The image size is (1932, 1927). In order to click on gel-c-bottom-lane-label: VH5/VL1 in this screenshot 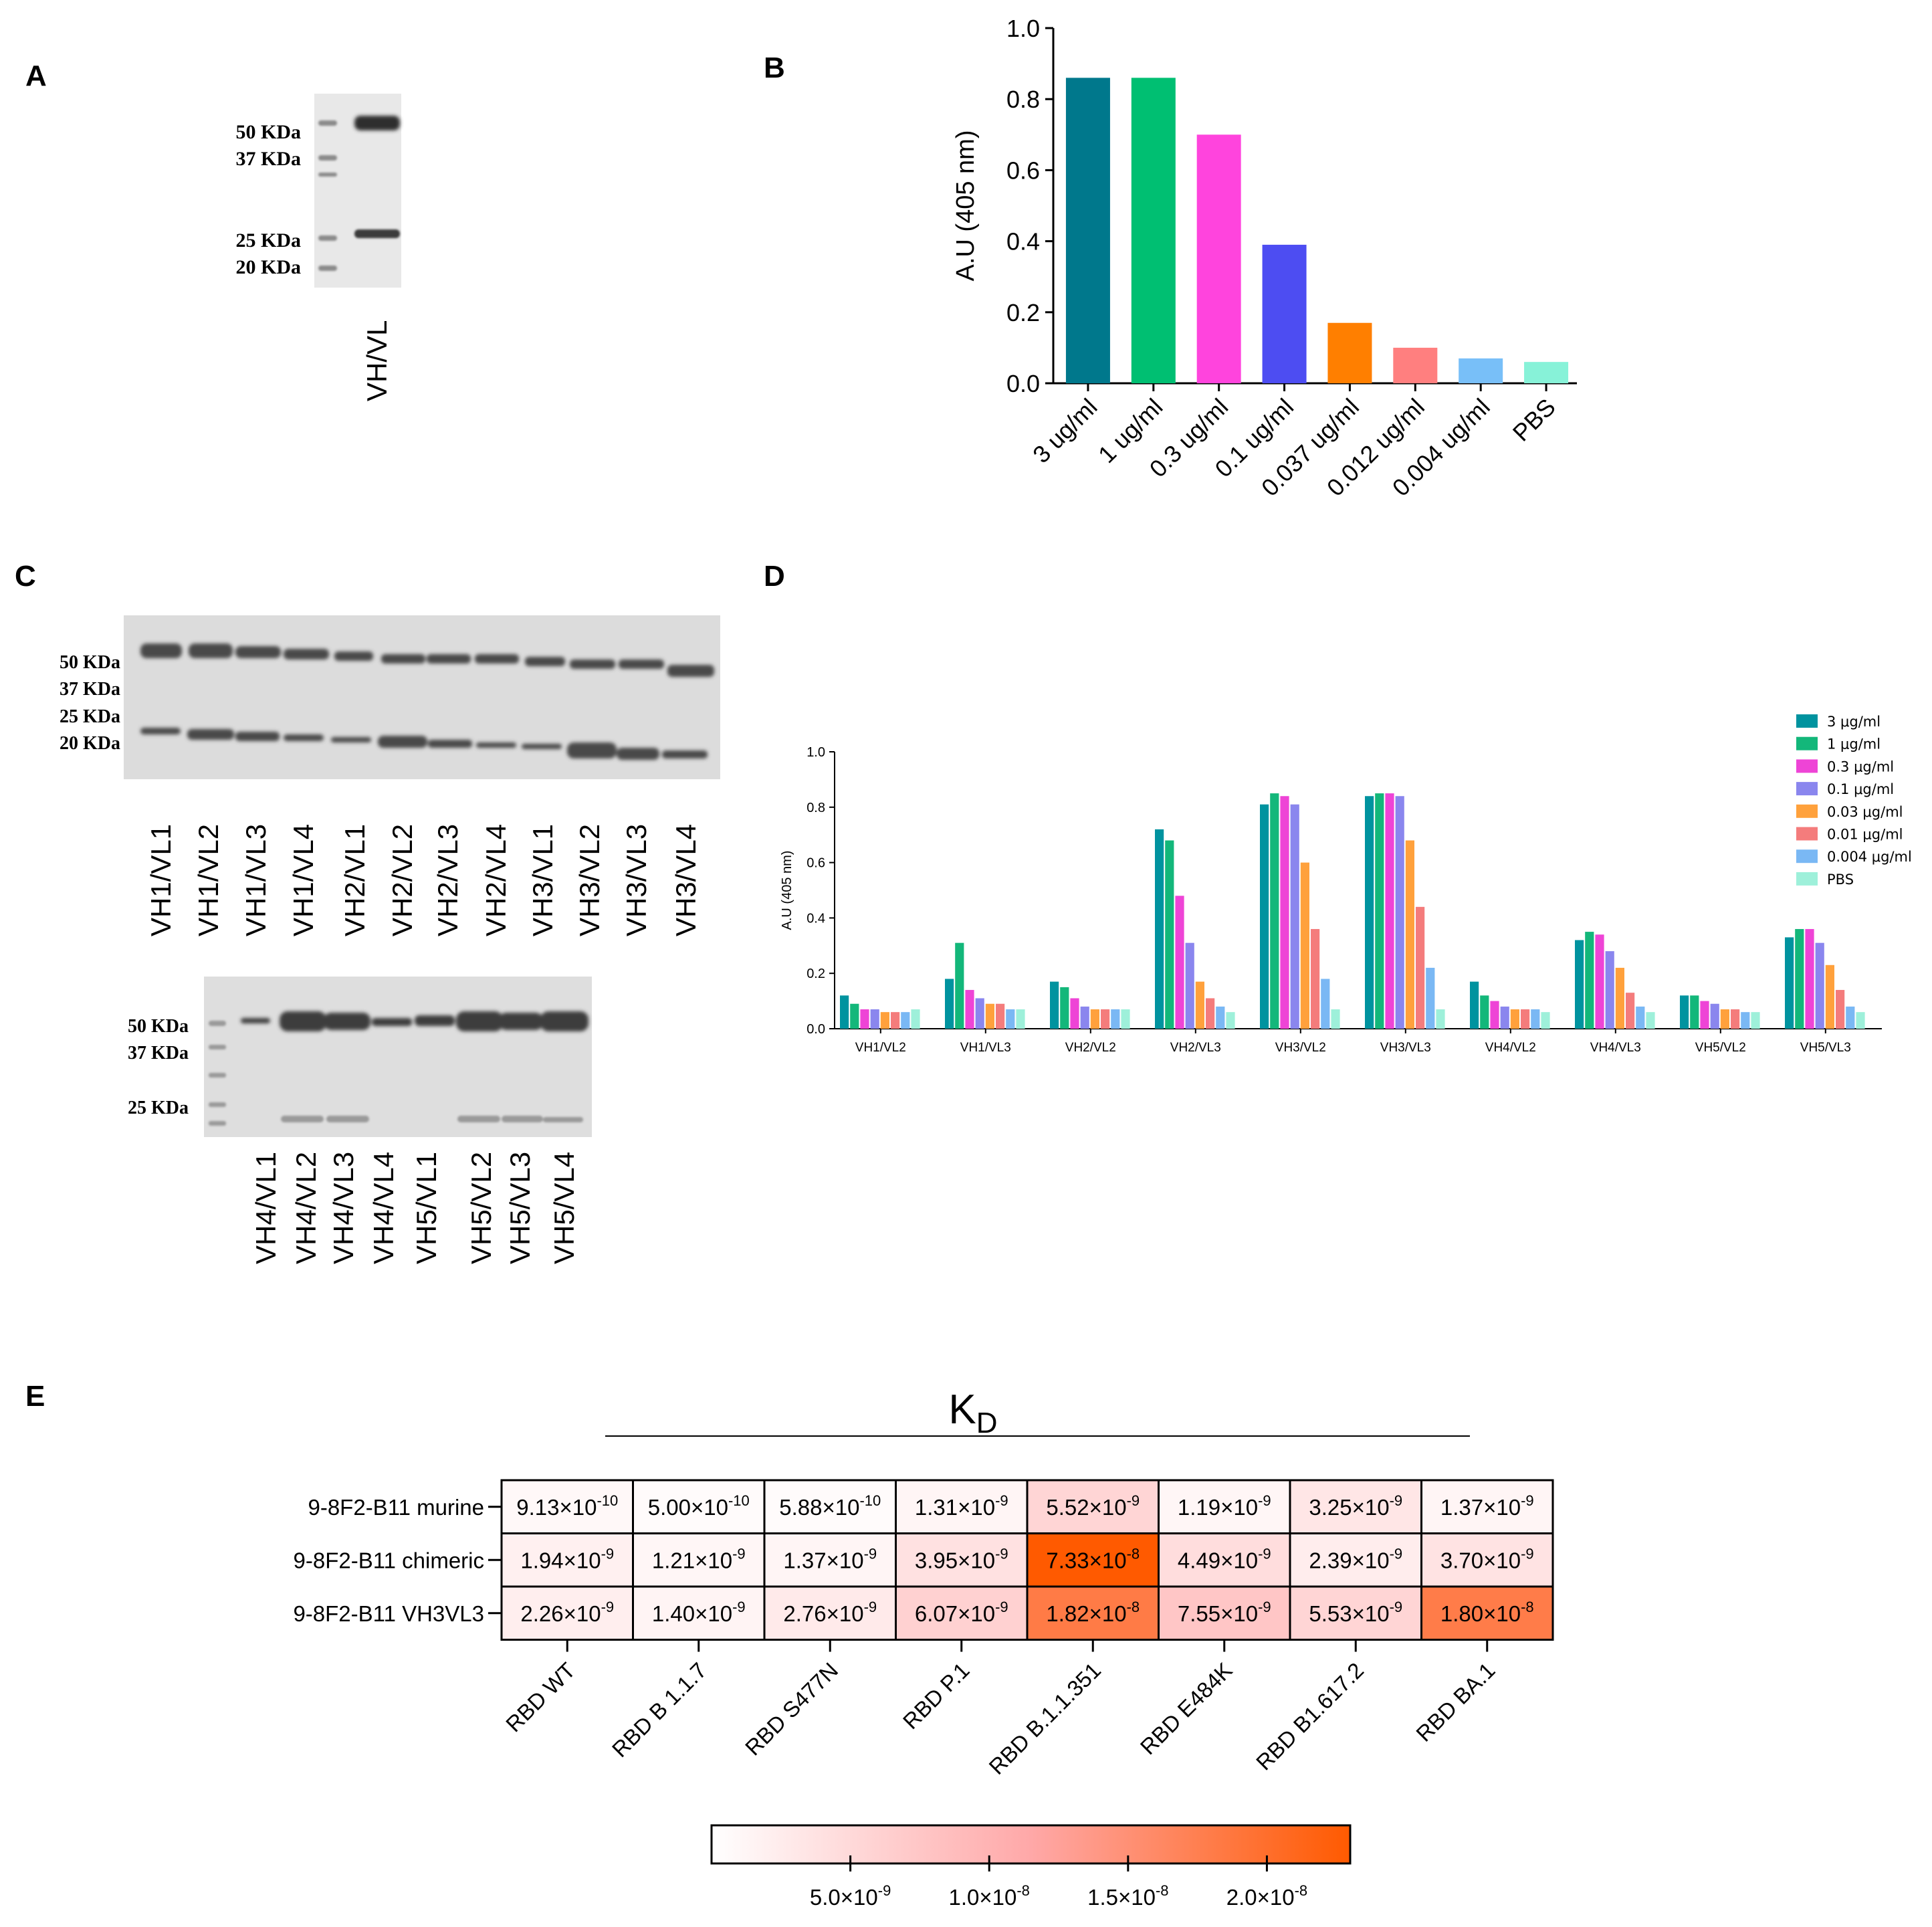, I will do `click(427, 1208)`.